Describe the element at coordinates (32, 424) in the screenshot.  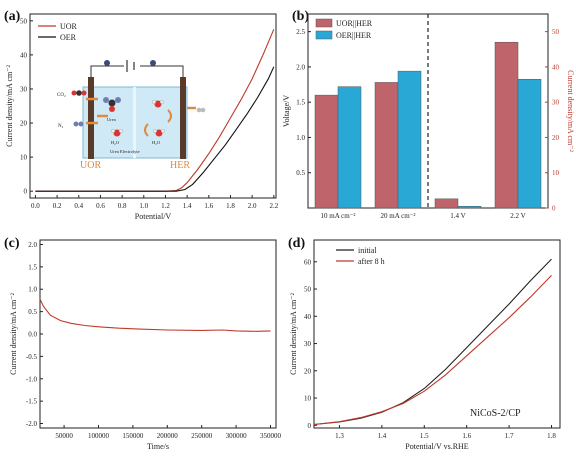
I see `panel-c-y-tick-label: -2.0` at that location.